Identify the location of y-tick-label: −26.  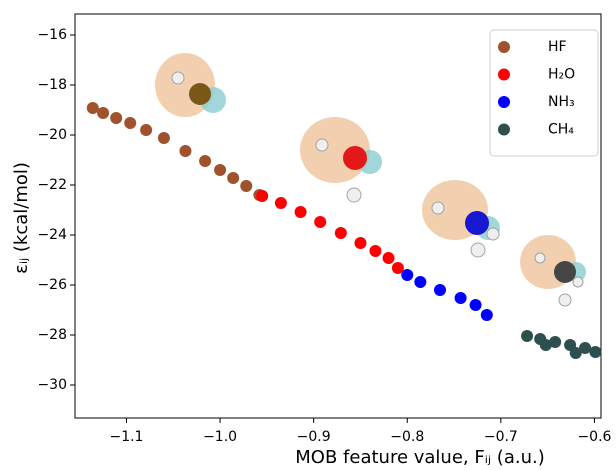
(52, 285).